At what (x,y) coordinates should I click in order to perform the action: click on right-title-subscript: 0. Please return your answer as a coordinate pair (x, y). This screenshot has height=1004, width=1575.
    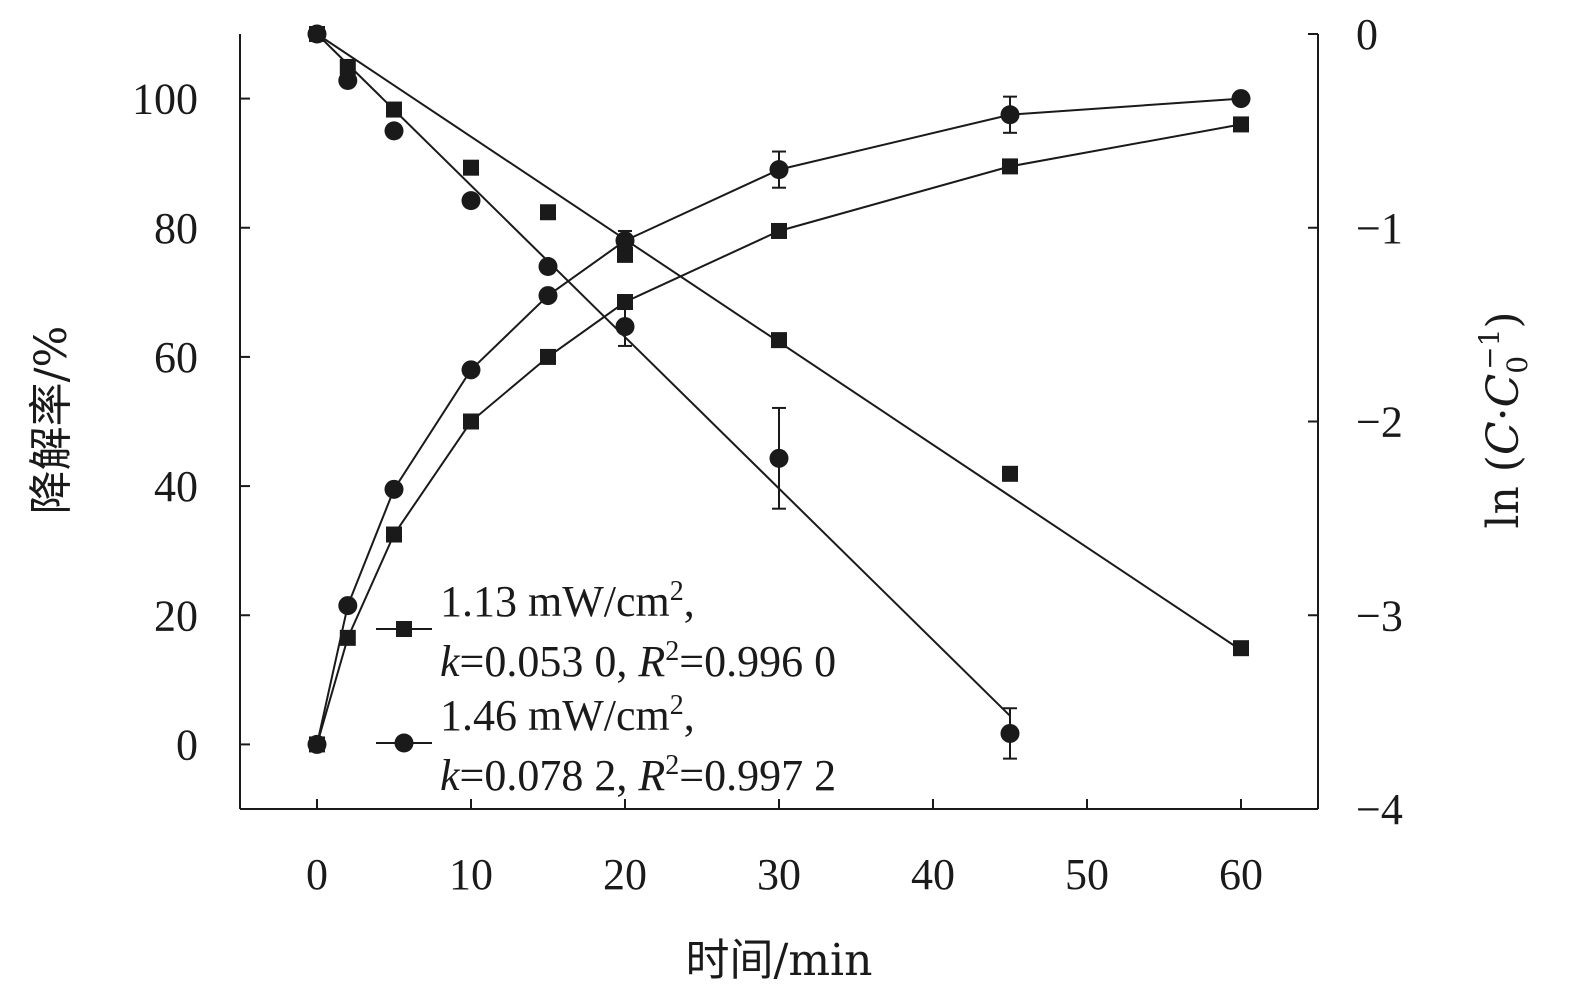
    Looking at the image, I should click on (1517, 365).